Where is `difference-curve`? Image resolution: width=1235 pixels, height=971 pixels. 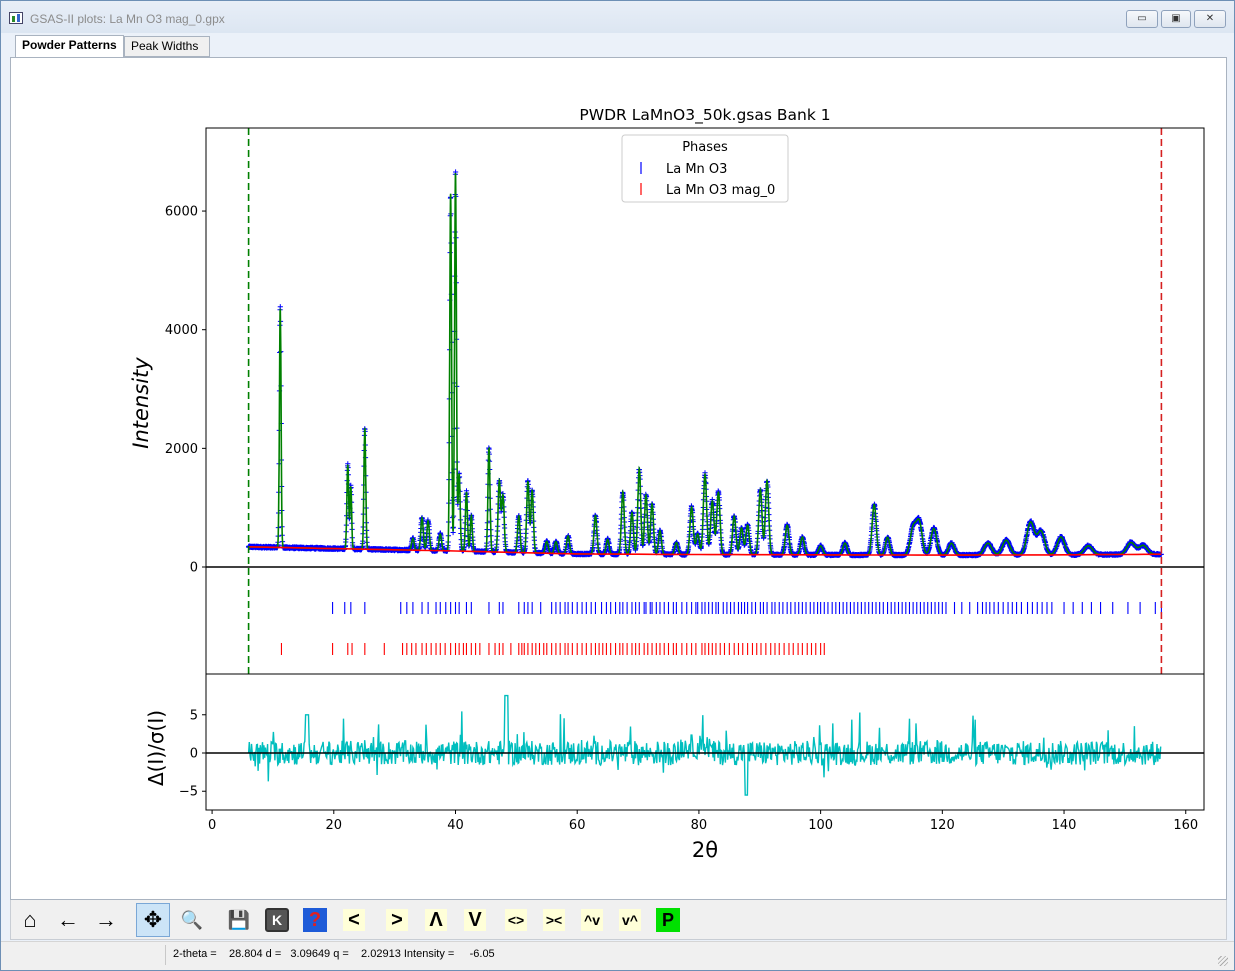
difference-curve is located at coordinates (704, 745).